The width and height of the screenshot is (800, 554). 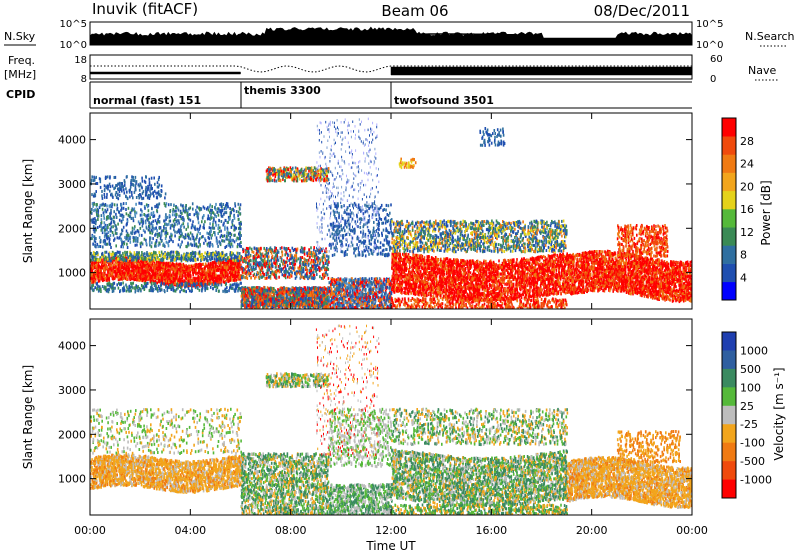 What do you see at coordinates (762, 70) in the screenshot?
I see `nave-label: Nave` at bounding box center [762, 70].